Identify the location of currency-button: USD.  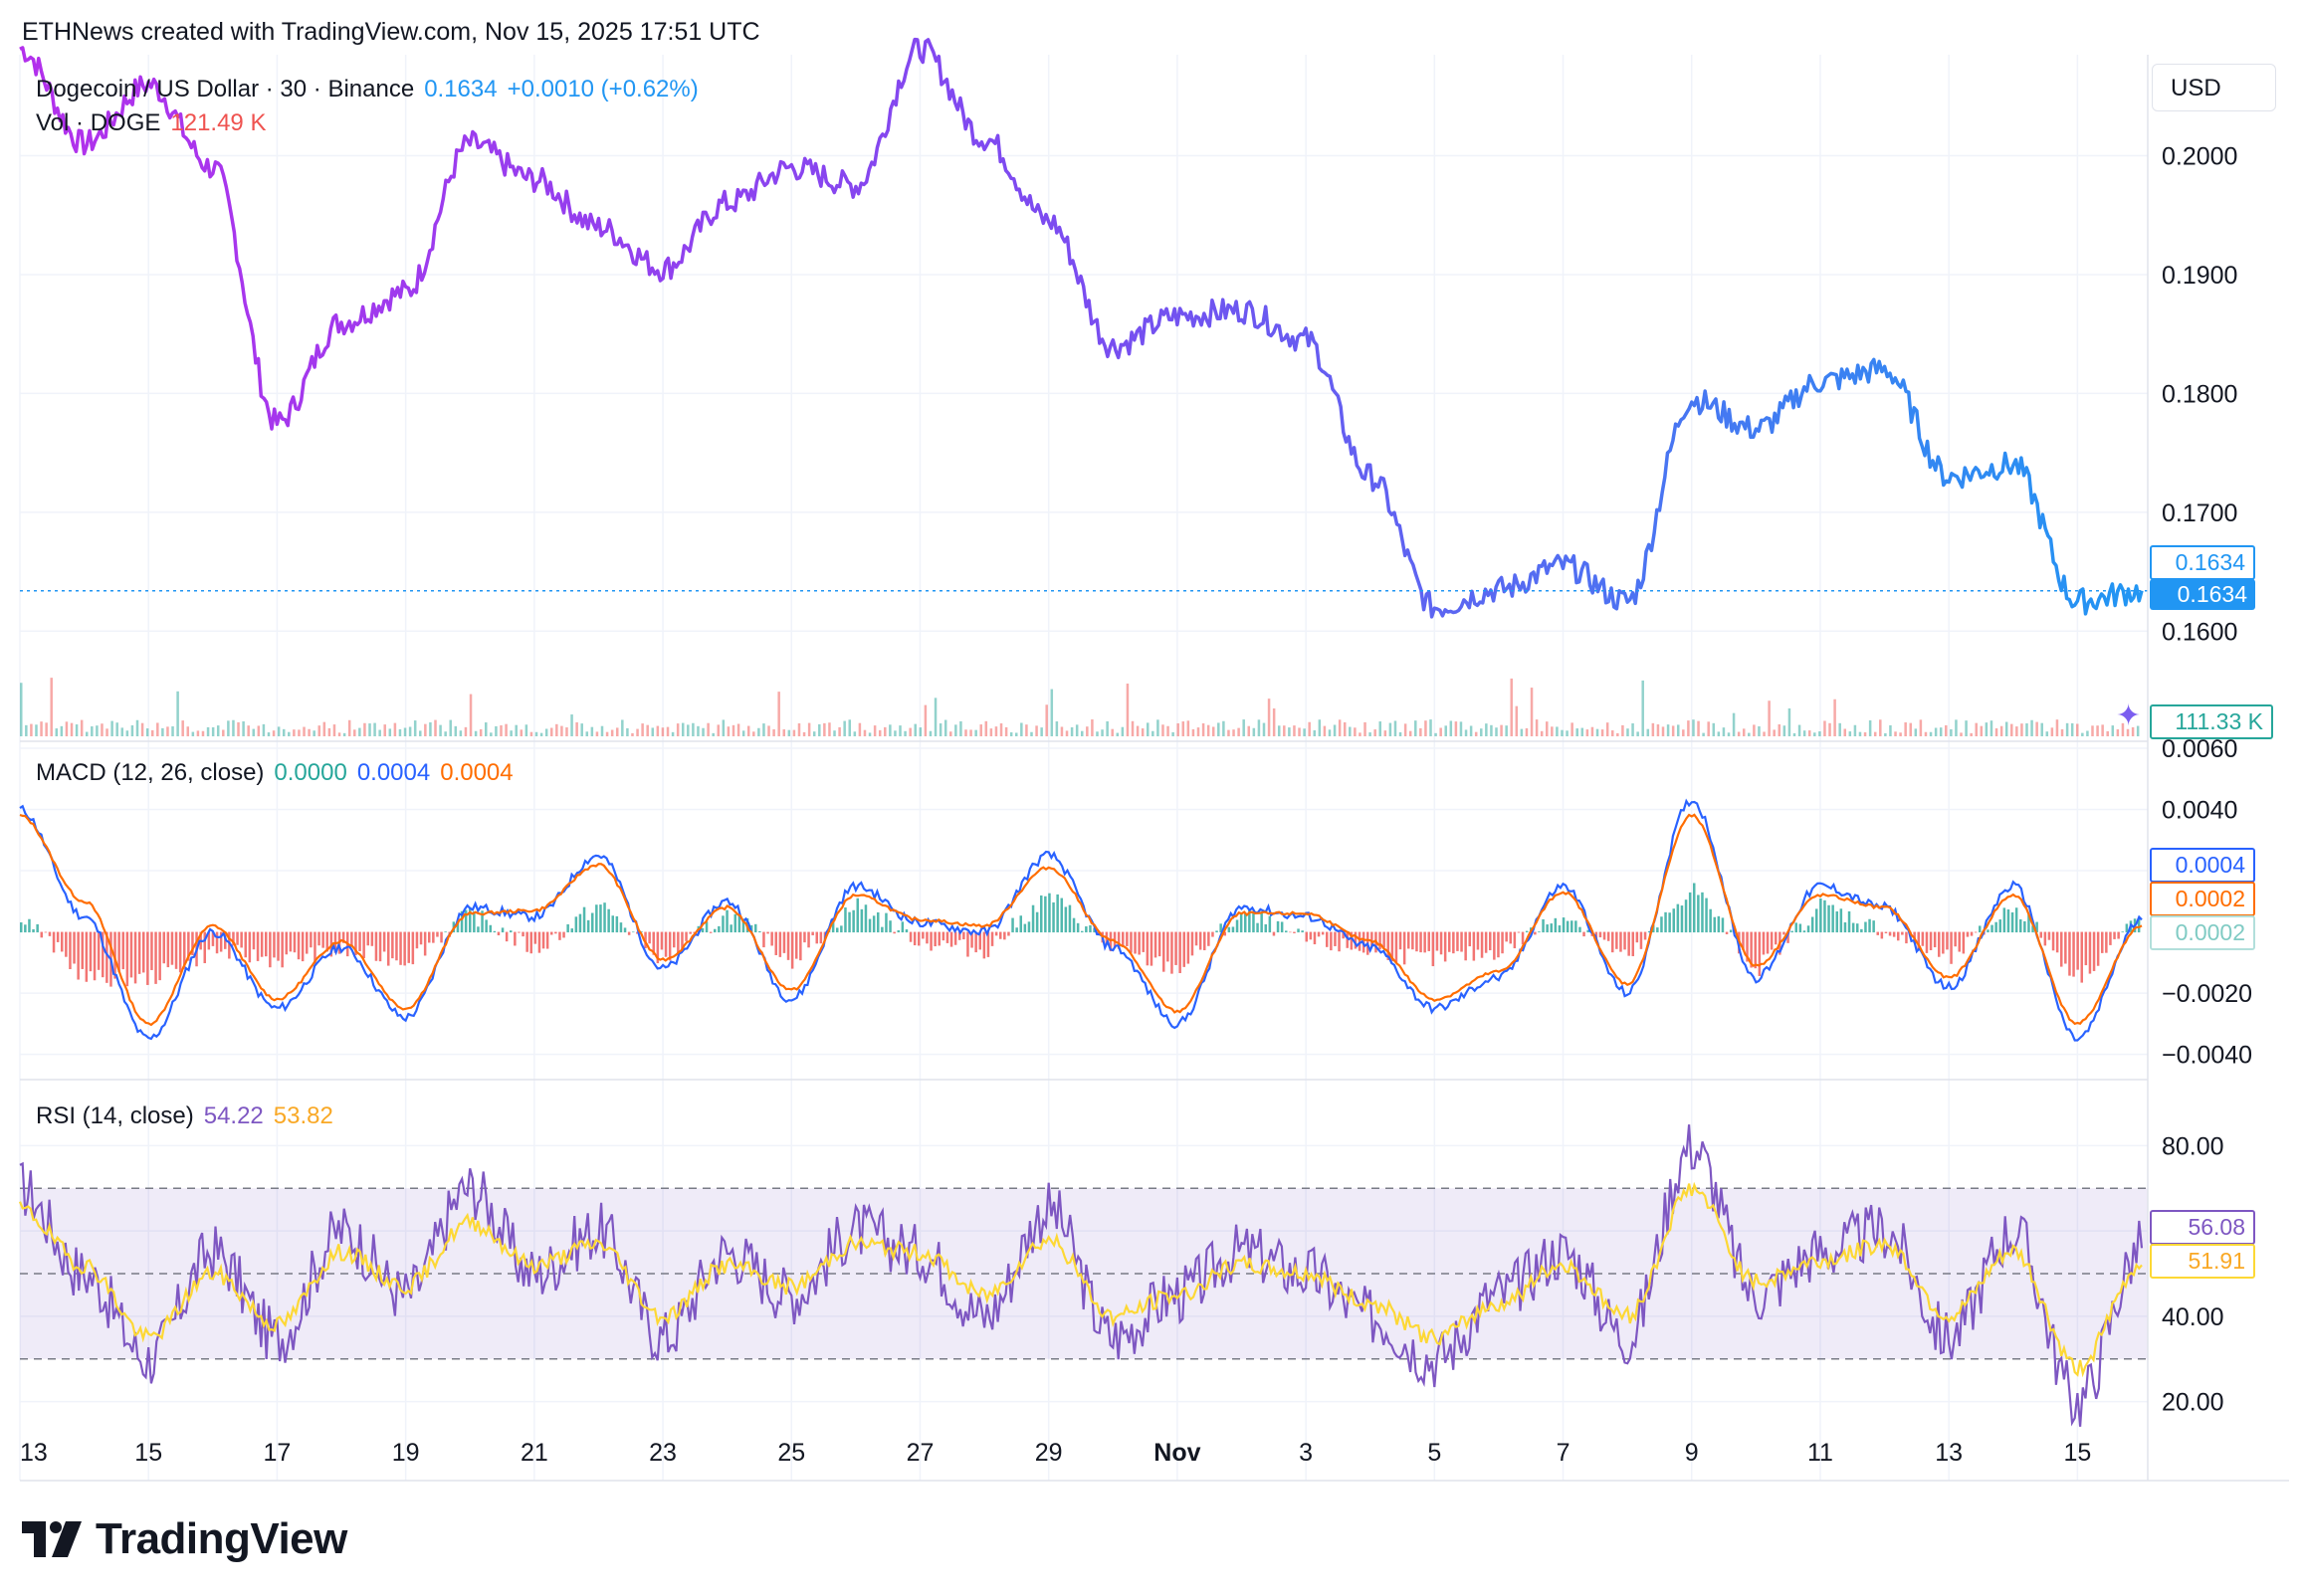
(2214, 88).